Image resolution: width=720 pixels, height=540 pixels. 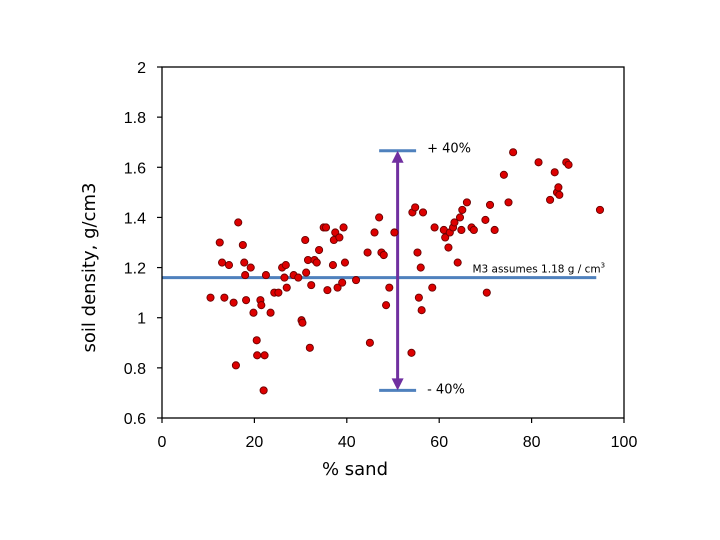 What do you see at coordinates (397, 156) in the screenshot?
I see `range-arrow-head-top` at bounding box center [397, 156].